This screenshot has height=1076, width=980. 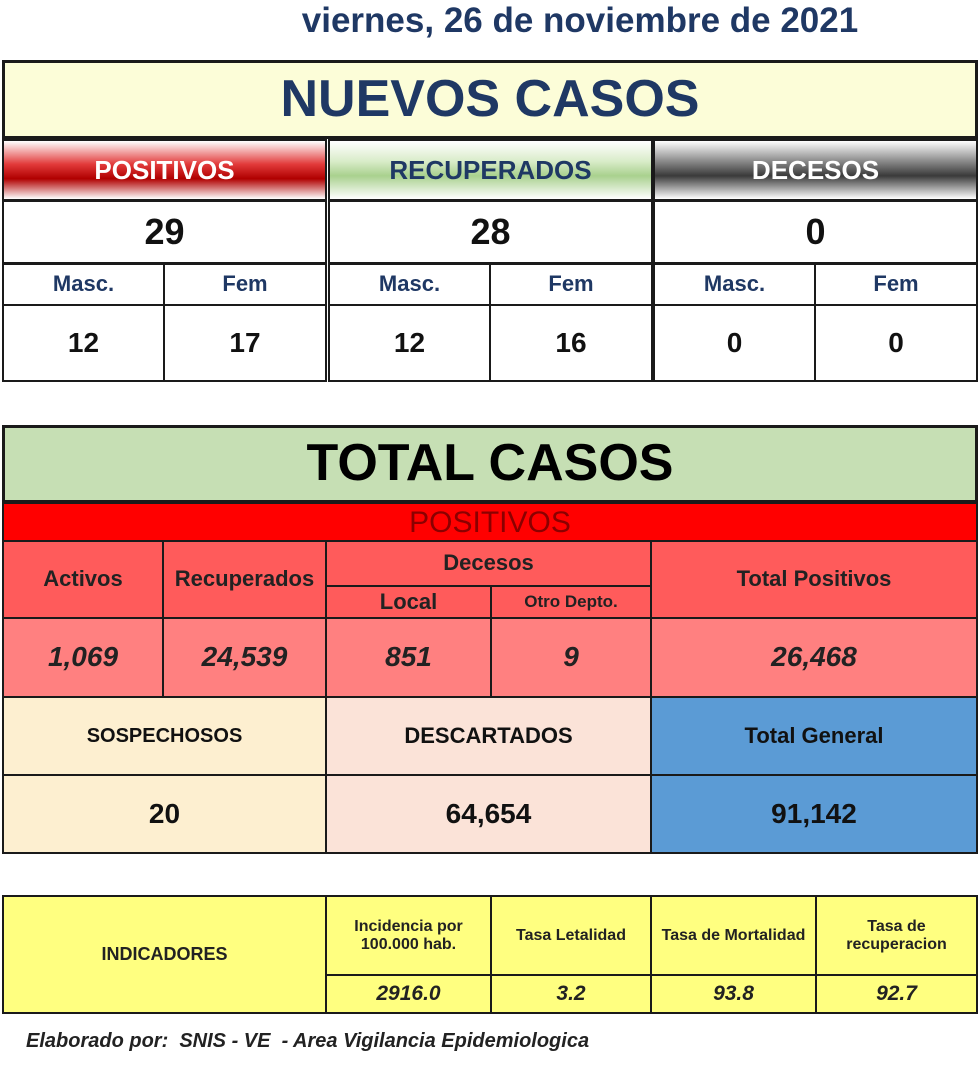 What do you see at coordinates (488, 814) in the screenshot?
I see `discarded-value: 64,654` at bounding box center [488, 814].